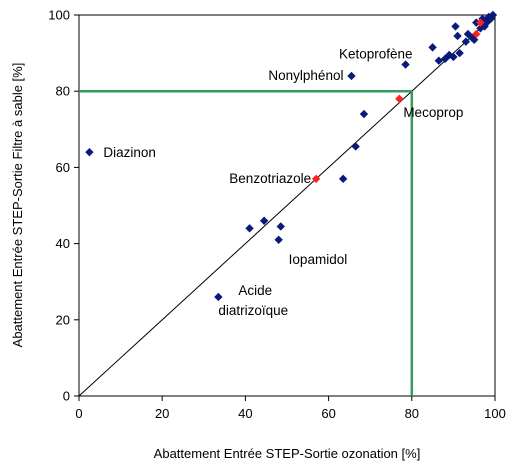 The height and width of the screenshot is (464, 513). Describe the element at coordinates (129, 152) in the screenshot. I see `annotation-label: Diazinon` at that location.